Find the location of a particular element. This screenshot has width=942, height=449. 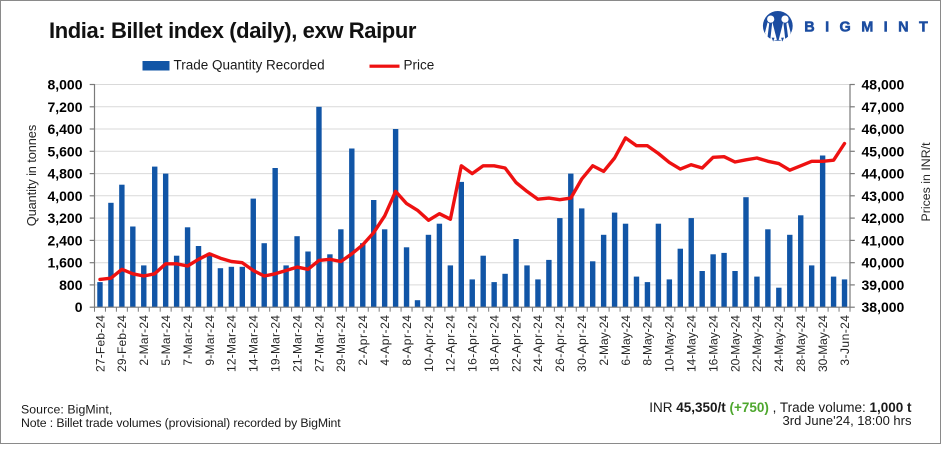

svg-text: 0 is located at coordinates (79, 307).